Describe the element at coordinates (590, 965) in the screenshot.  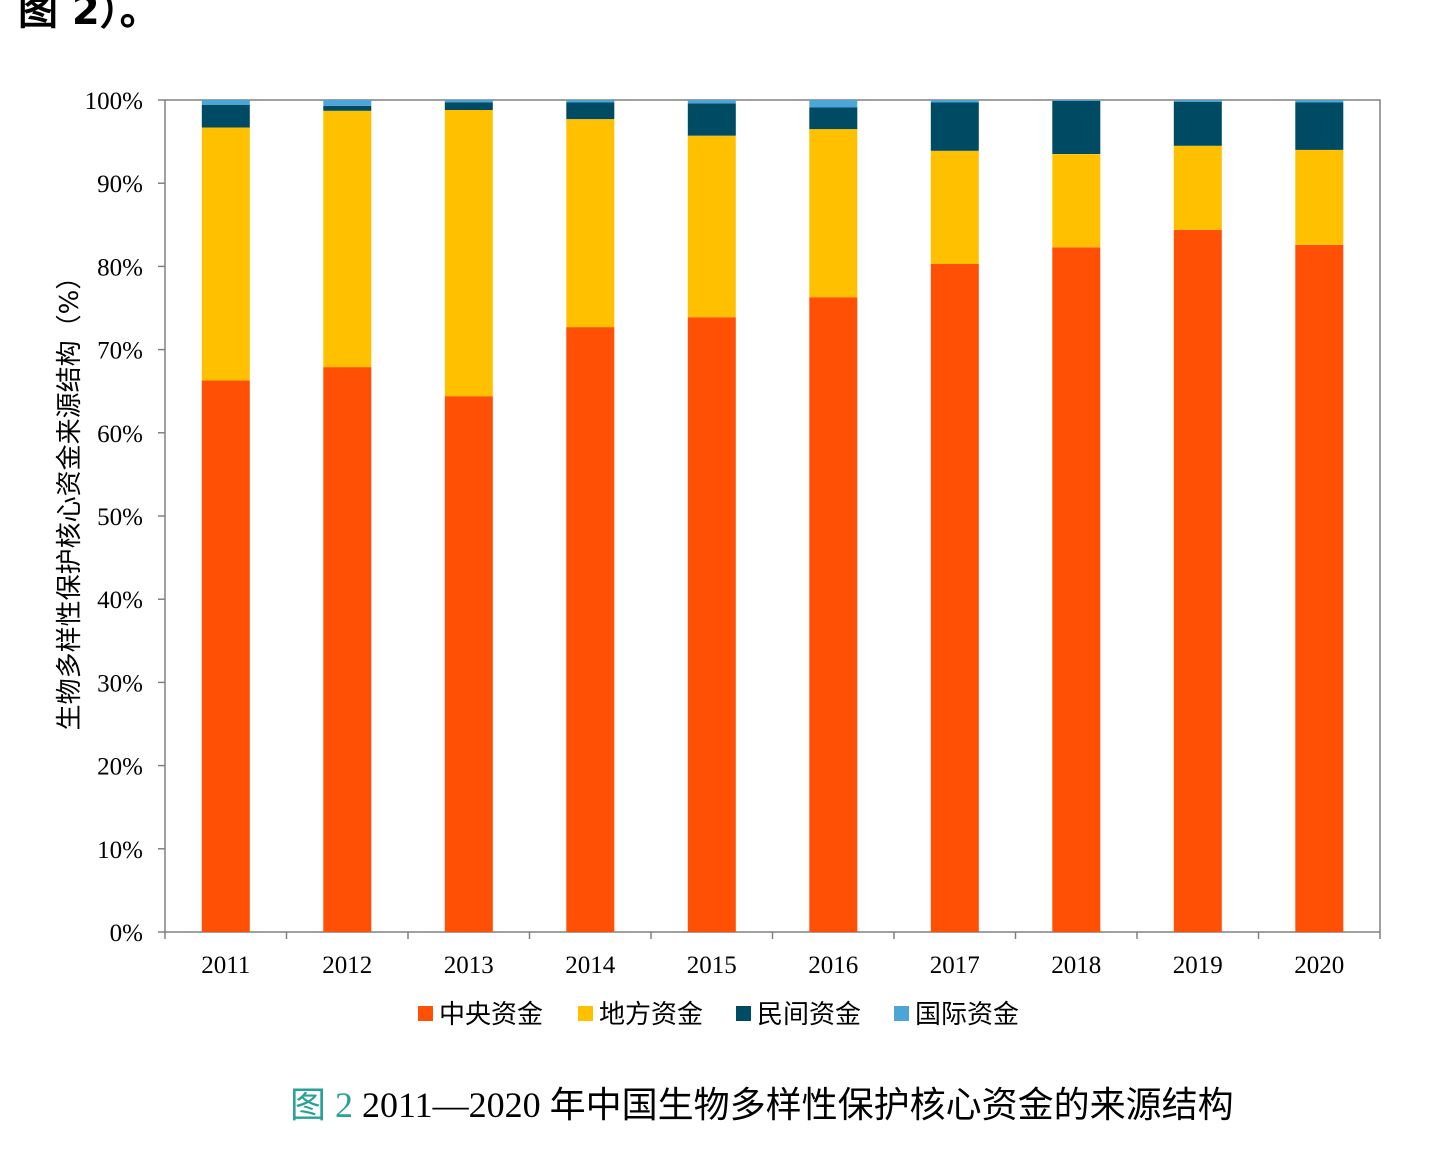
I see `x-tick-label: 2014` at that location.